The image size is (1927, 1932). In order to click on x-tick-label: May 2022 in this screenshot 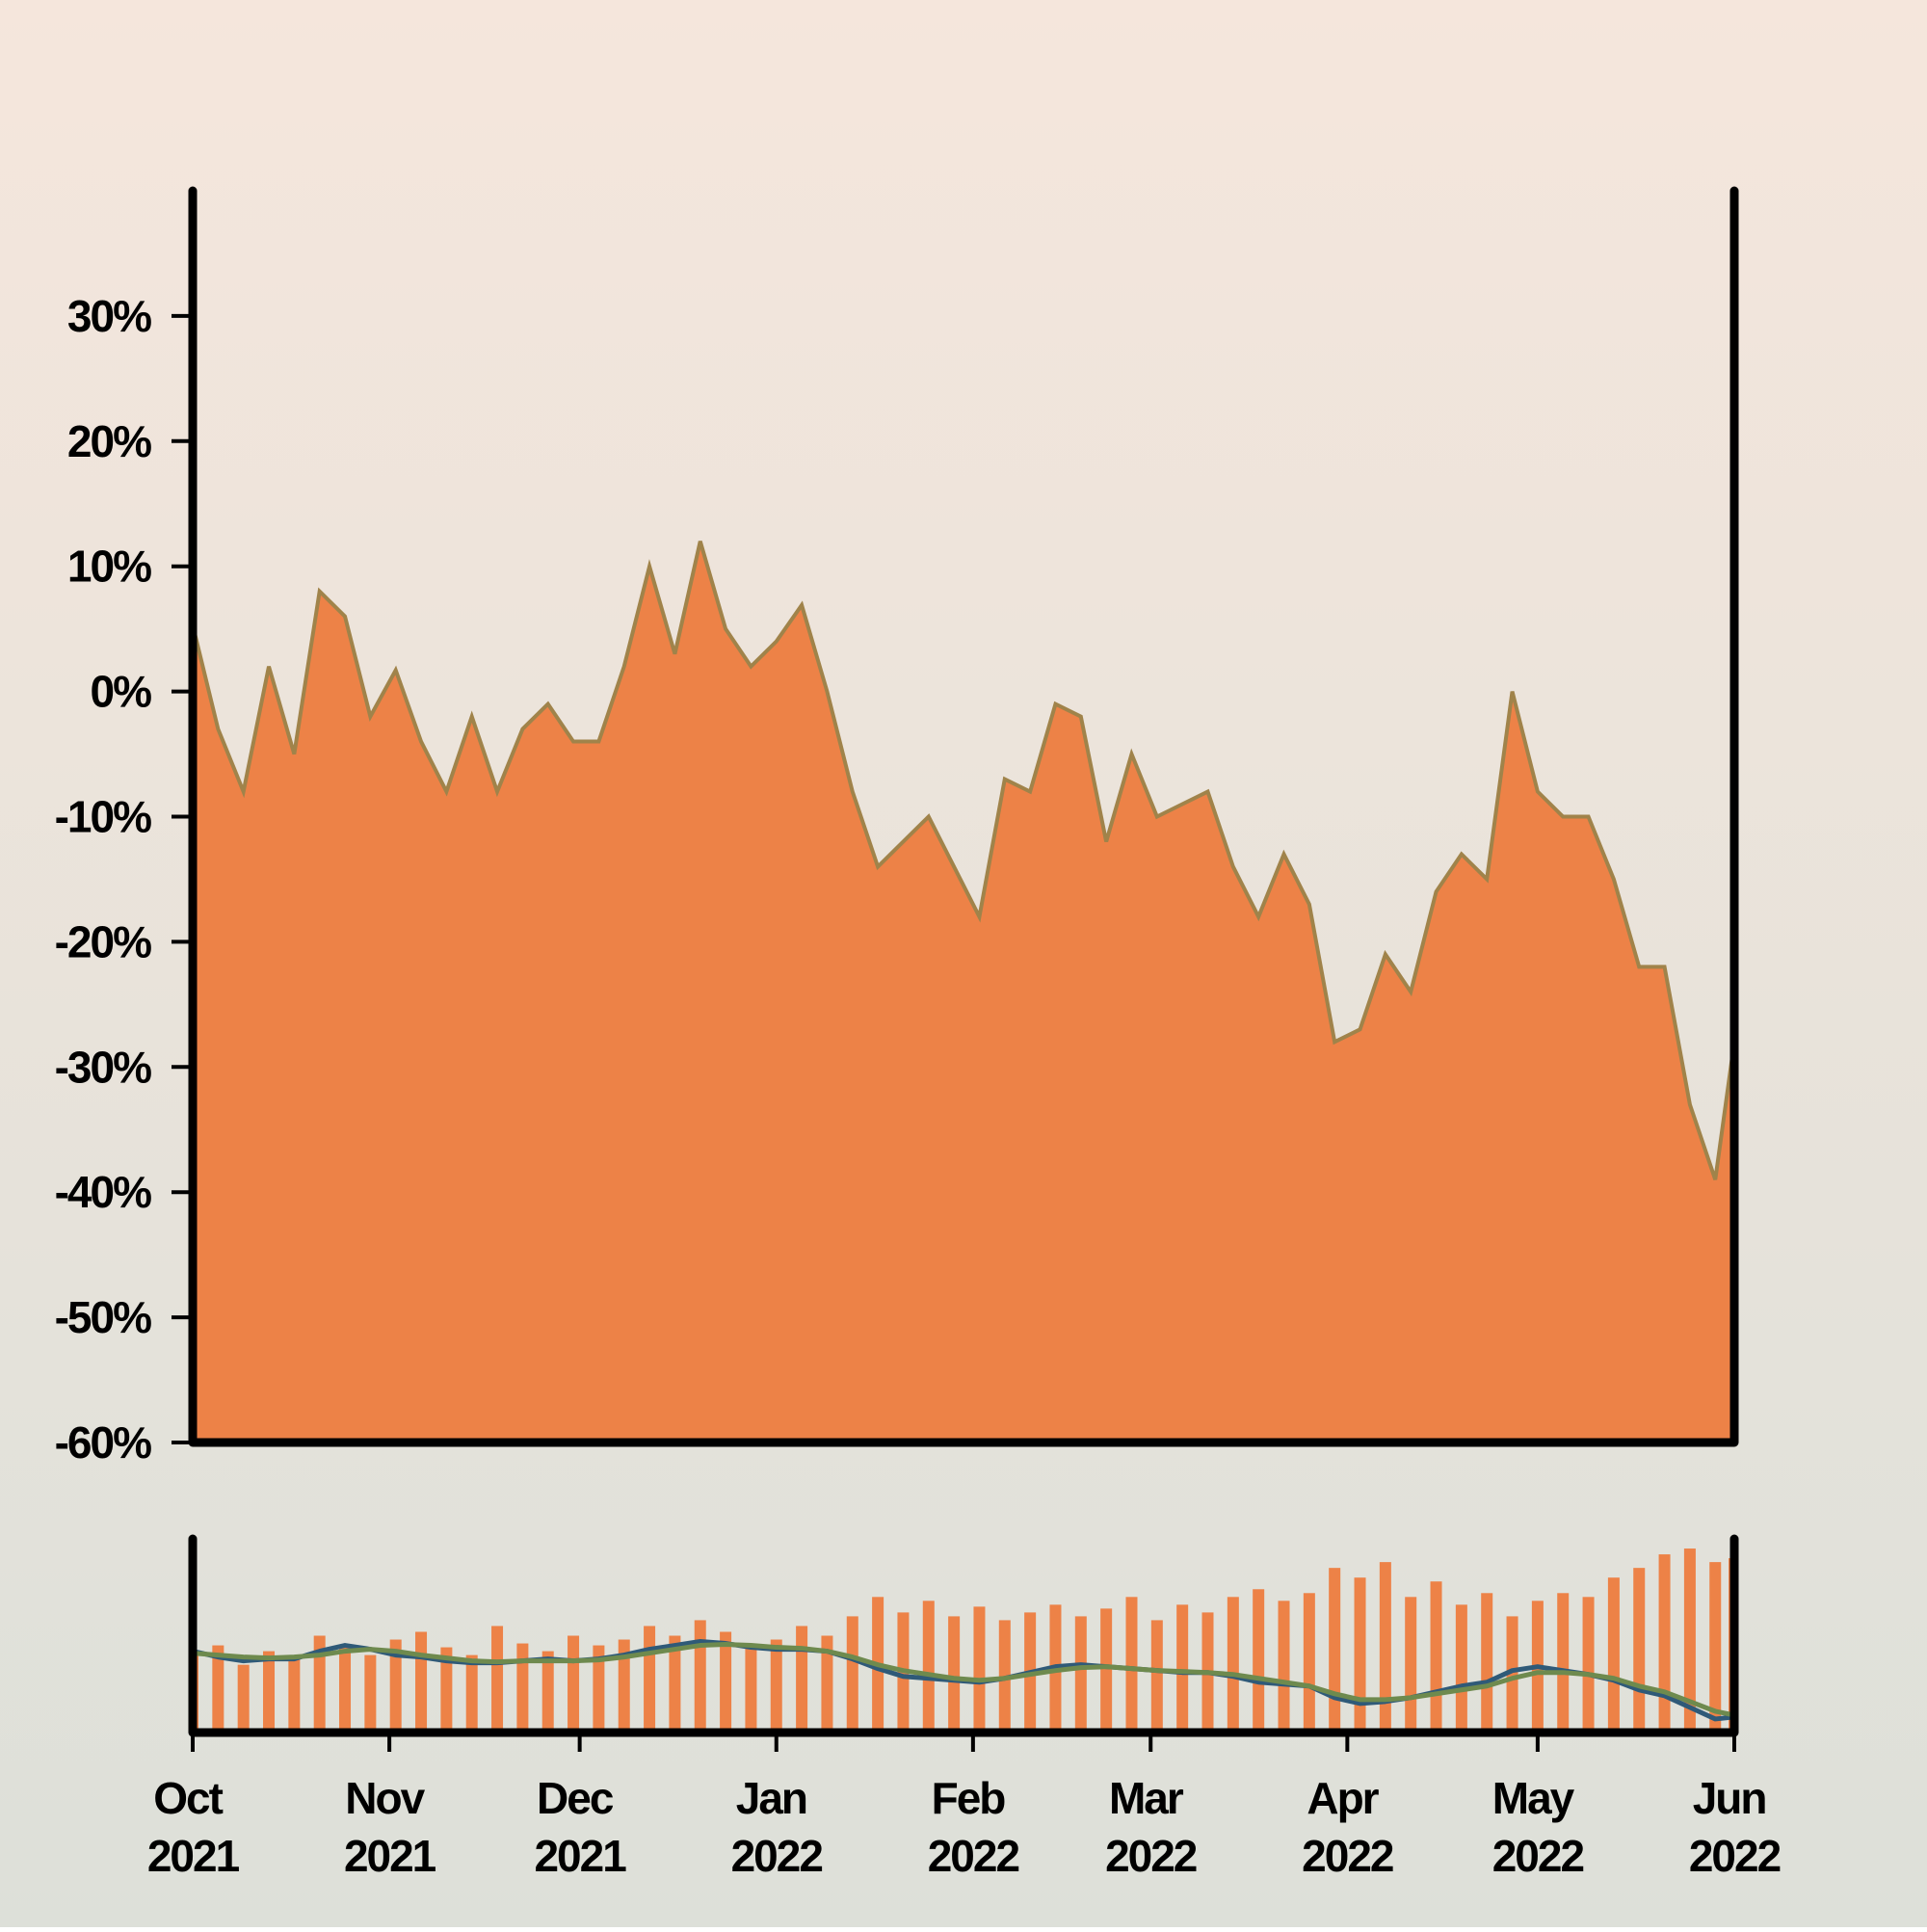, I will do `click(1538, 1827)`.